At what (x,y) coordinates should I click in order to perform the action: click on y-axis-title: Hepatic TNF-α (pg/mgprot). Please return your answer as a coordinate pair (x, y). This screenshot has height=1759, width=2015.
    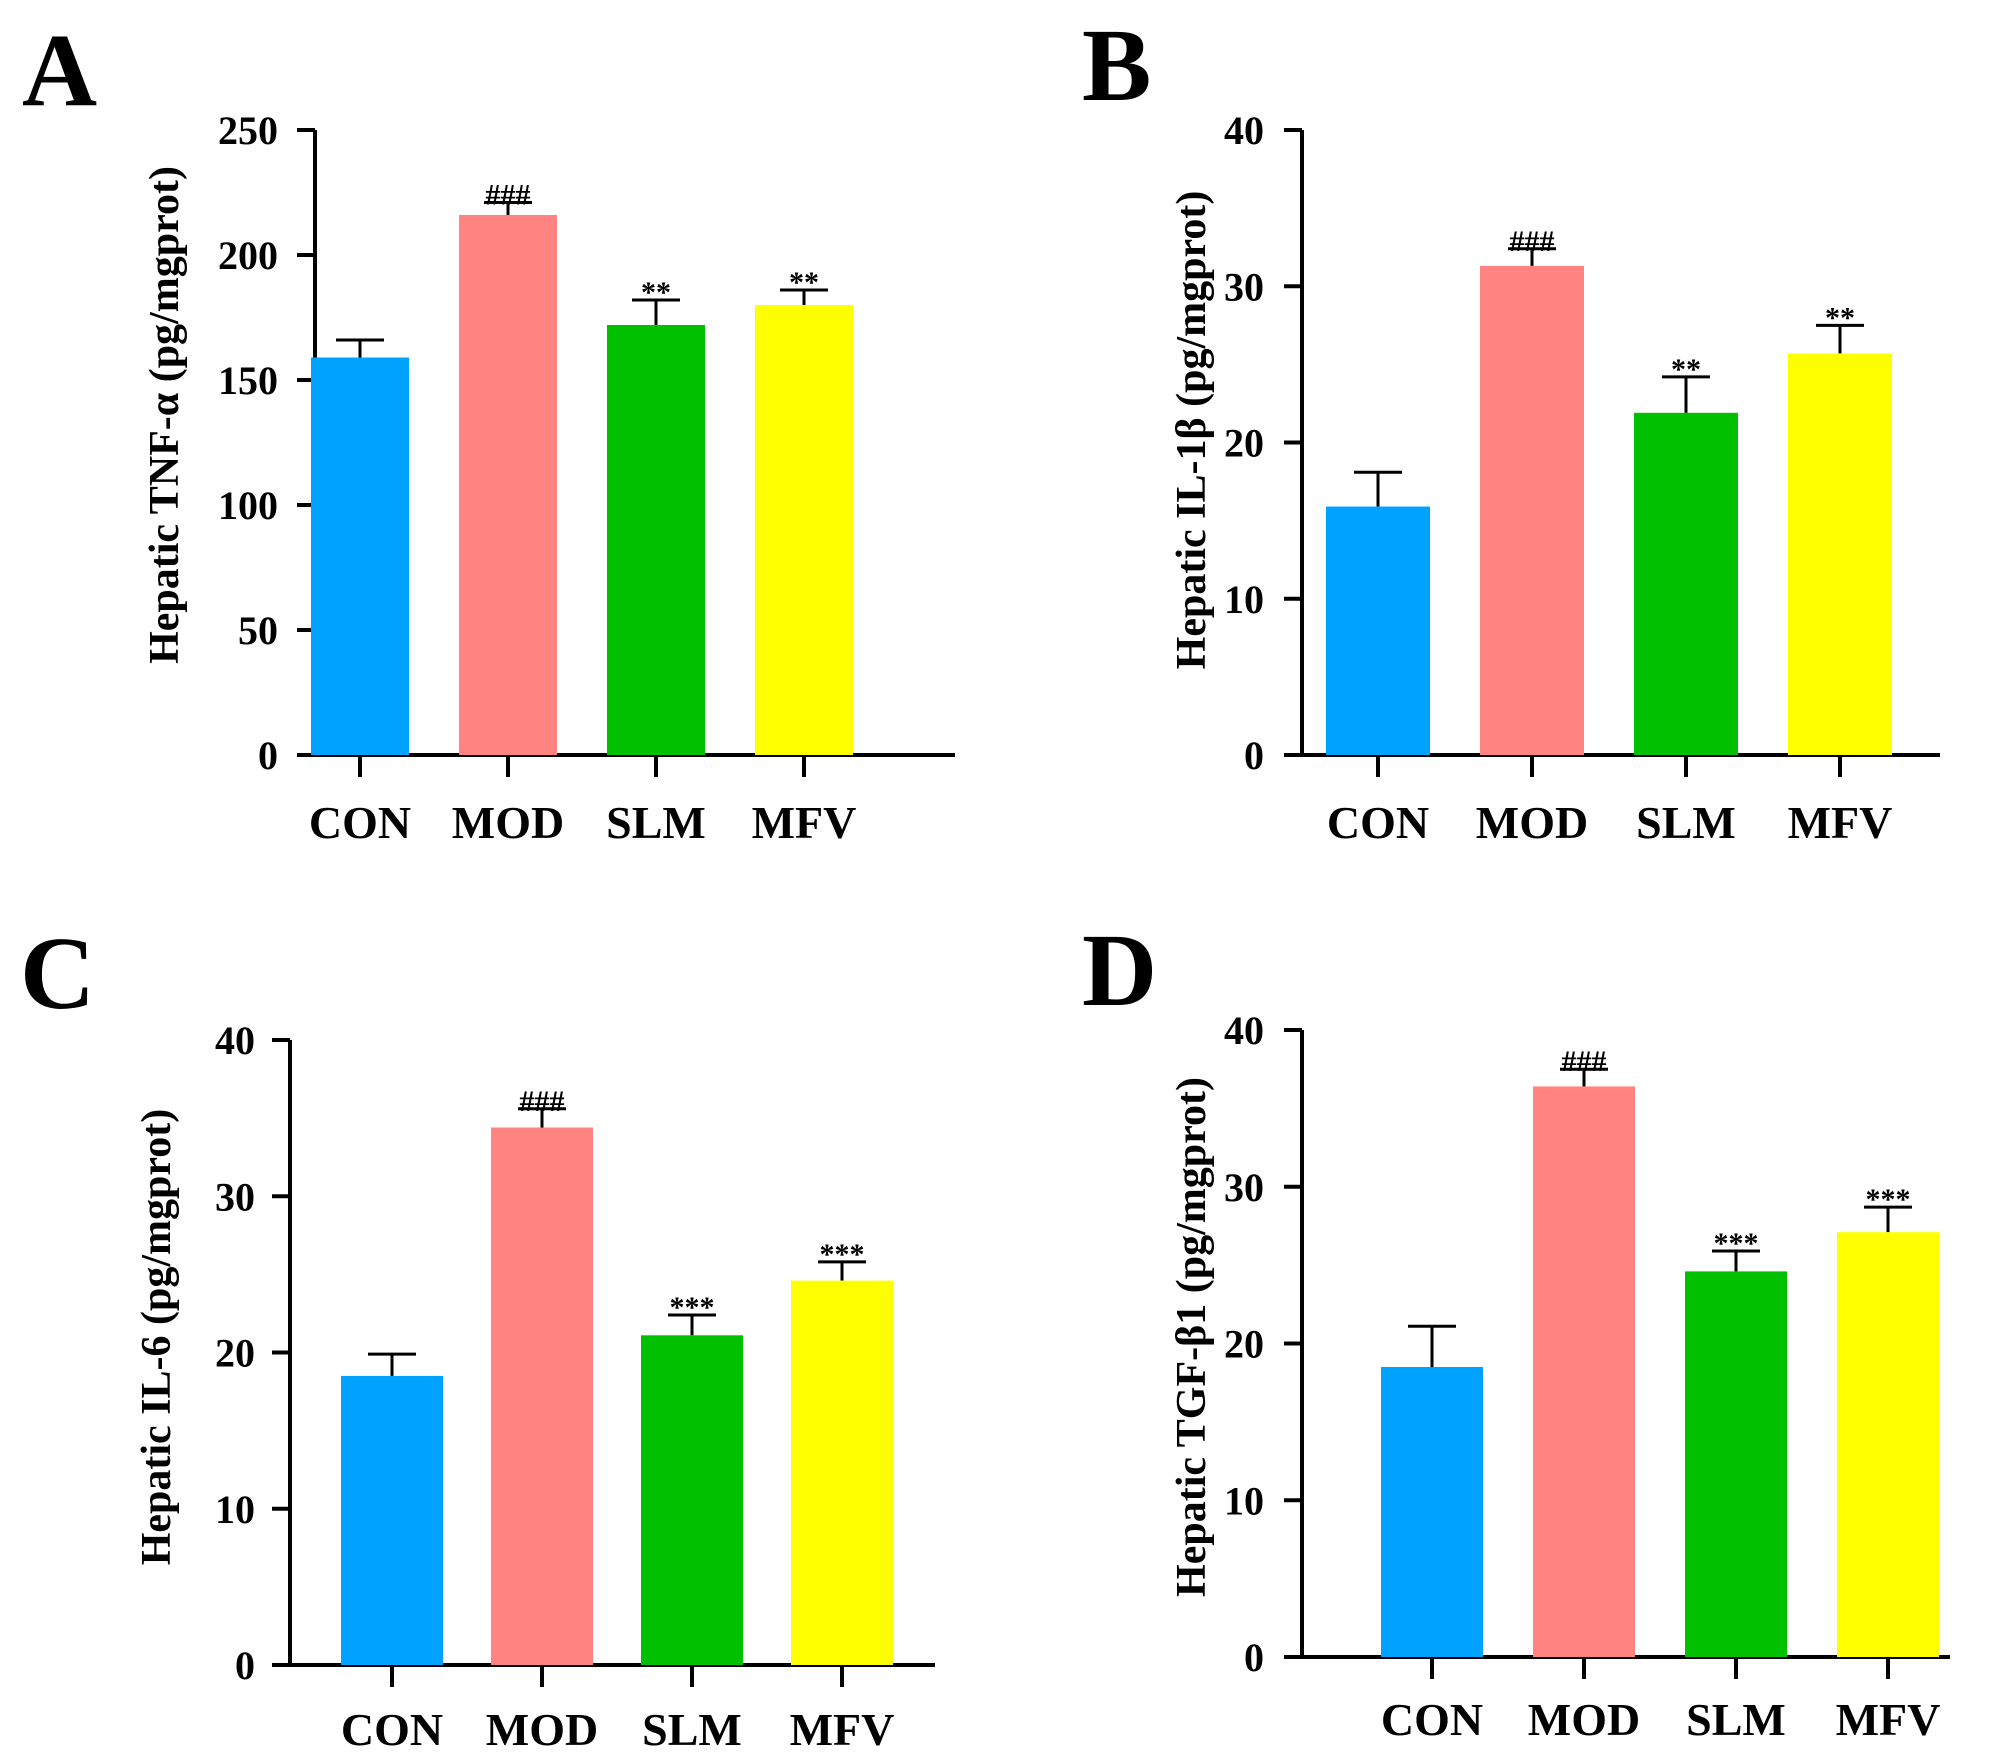
    Looking at the image, I should click on (165, 415).